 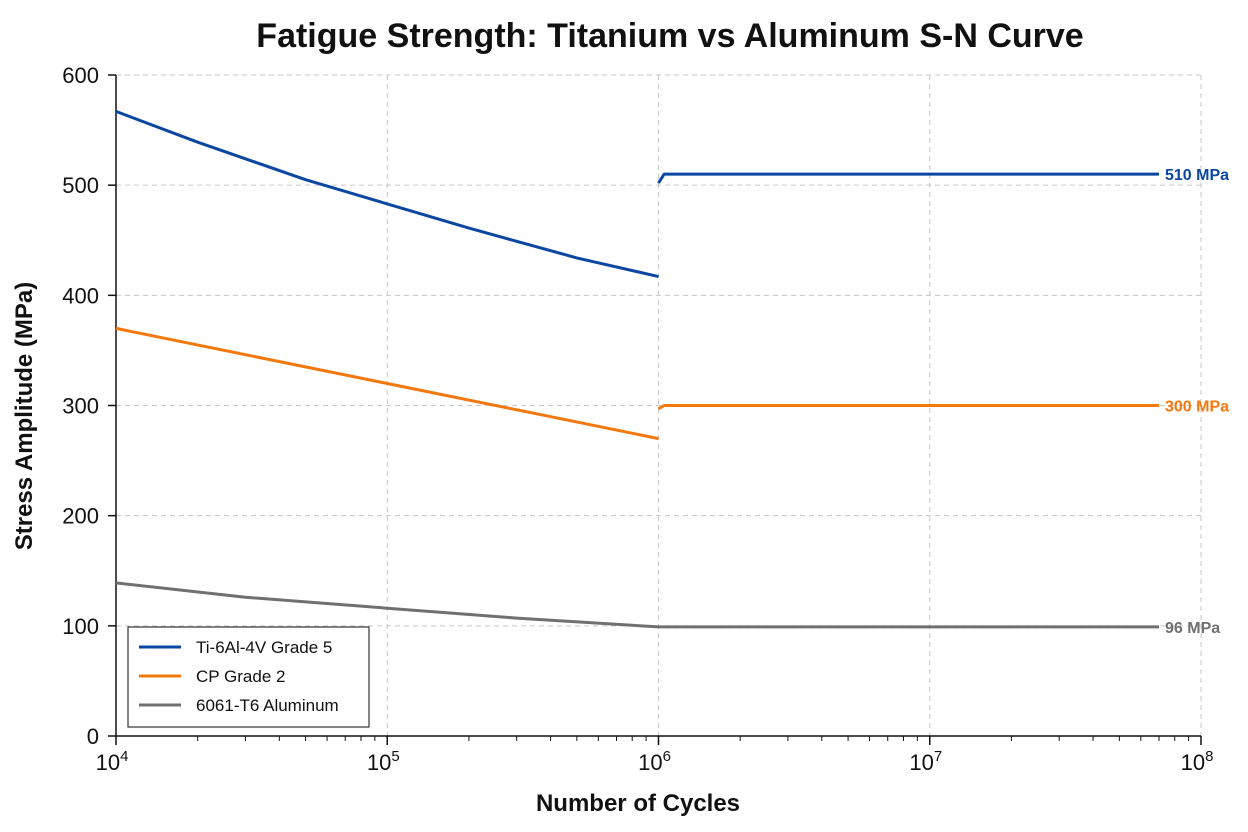 I want to click on x-tick-label: 10⁷, so click(x=925, y=761).